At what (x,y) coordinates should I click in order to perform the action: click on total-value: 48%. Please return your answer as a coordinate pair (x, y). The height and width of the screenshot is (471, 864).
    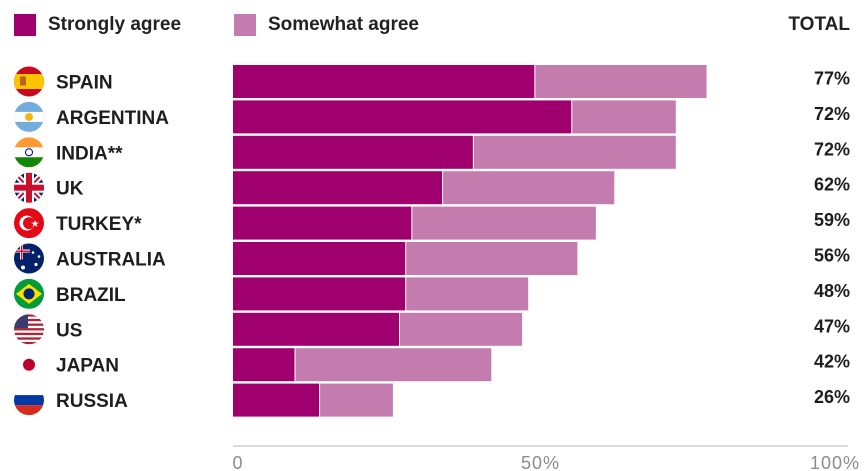
    Looking at the image, I should click on (832, 291).